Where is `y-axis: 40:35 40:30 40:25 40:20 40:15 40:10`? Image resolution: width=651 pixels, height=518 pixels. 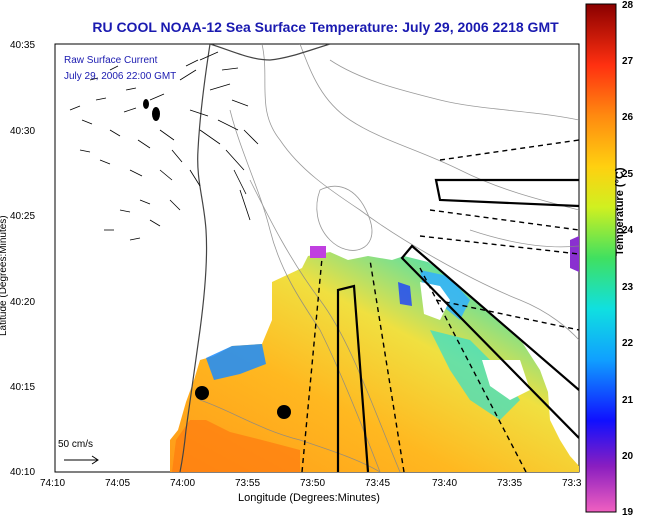 y-axis: 40:35 40:30 40:25 40:20 40:15 40:10 is located at coordinates (22, 259).